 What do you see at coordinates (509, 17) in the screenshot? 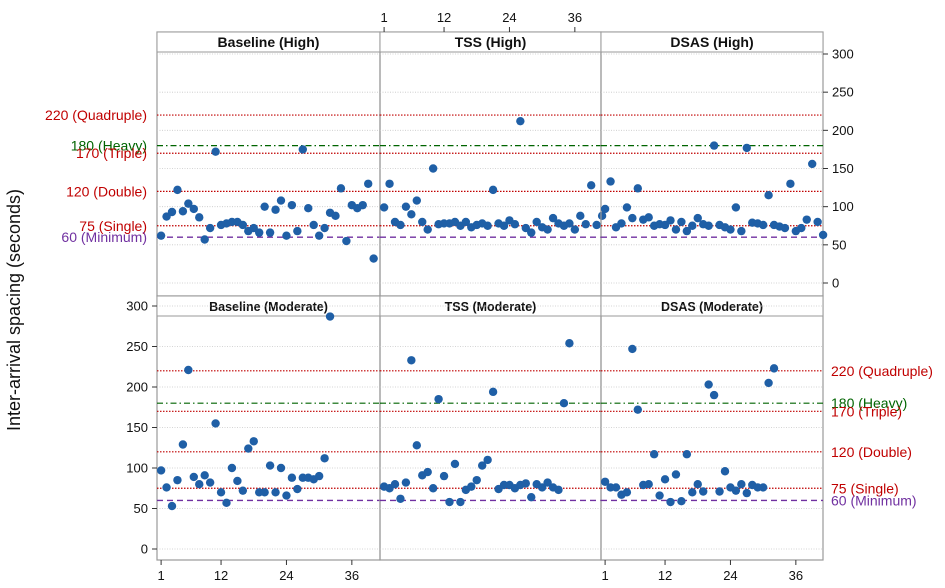
I see `x-tick-label: 24` at bounding box center [509, 17].